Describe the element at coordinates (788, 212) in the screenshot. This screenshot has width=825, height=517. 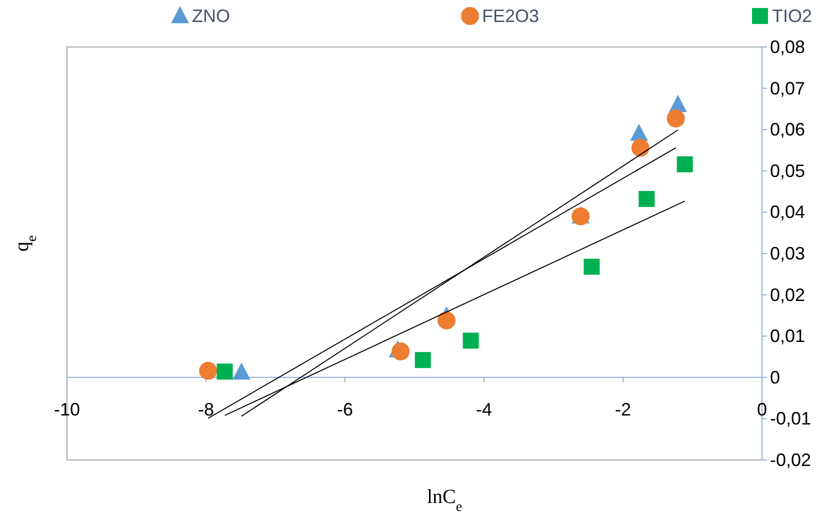
I see `y-tick-label: 0,04` at that location.